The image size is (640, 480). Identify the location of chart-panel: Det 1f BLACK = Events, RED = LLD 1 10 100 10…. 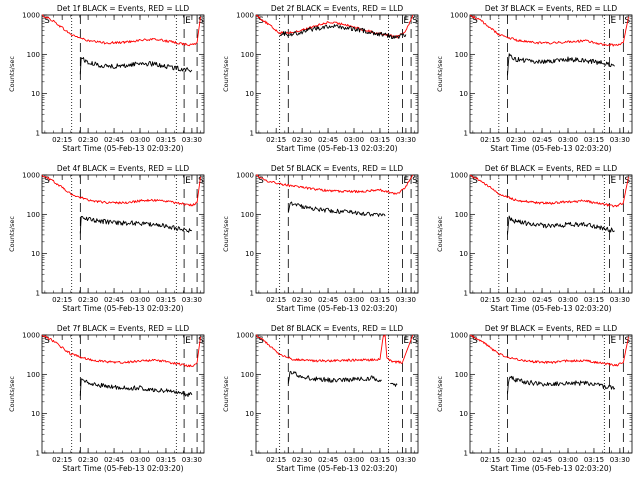
(106, 78).